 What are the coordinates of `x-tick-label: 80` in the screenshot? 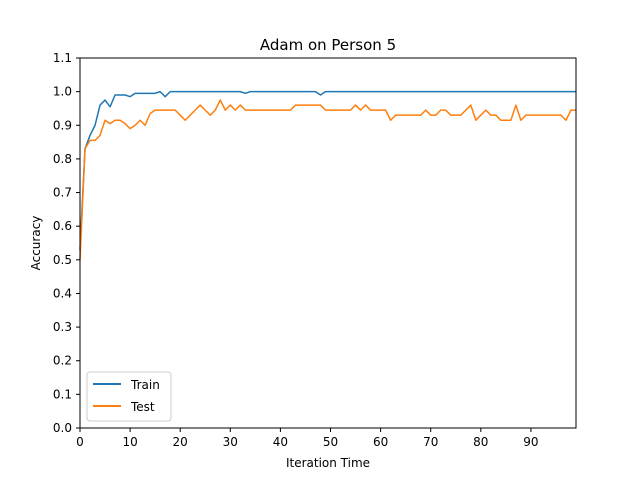 It's located at (480, 442).